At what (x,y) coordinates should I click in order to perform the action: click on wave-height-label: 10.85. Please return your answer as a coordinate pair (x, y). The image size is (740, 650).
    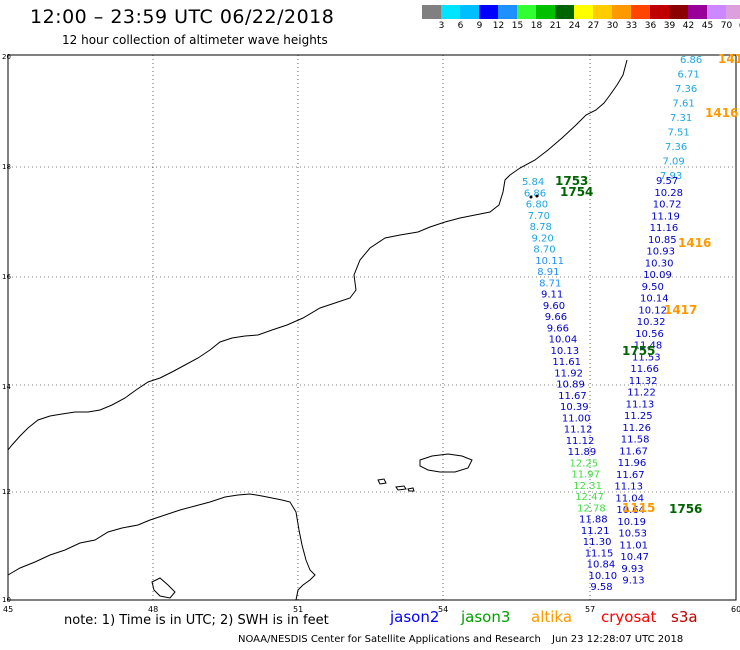
    Looking at the image, I should click on (662, 240).